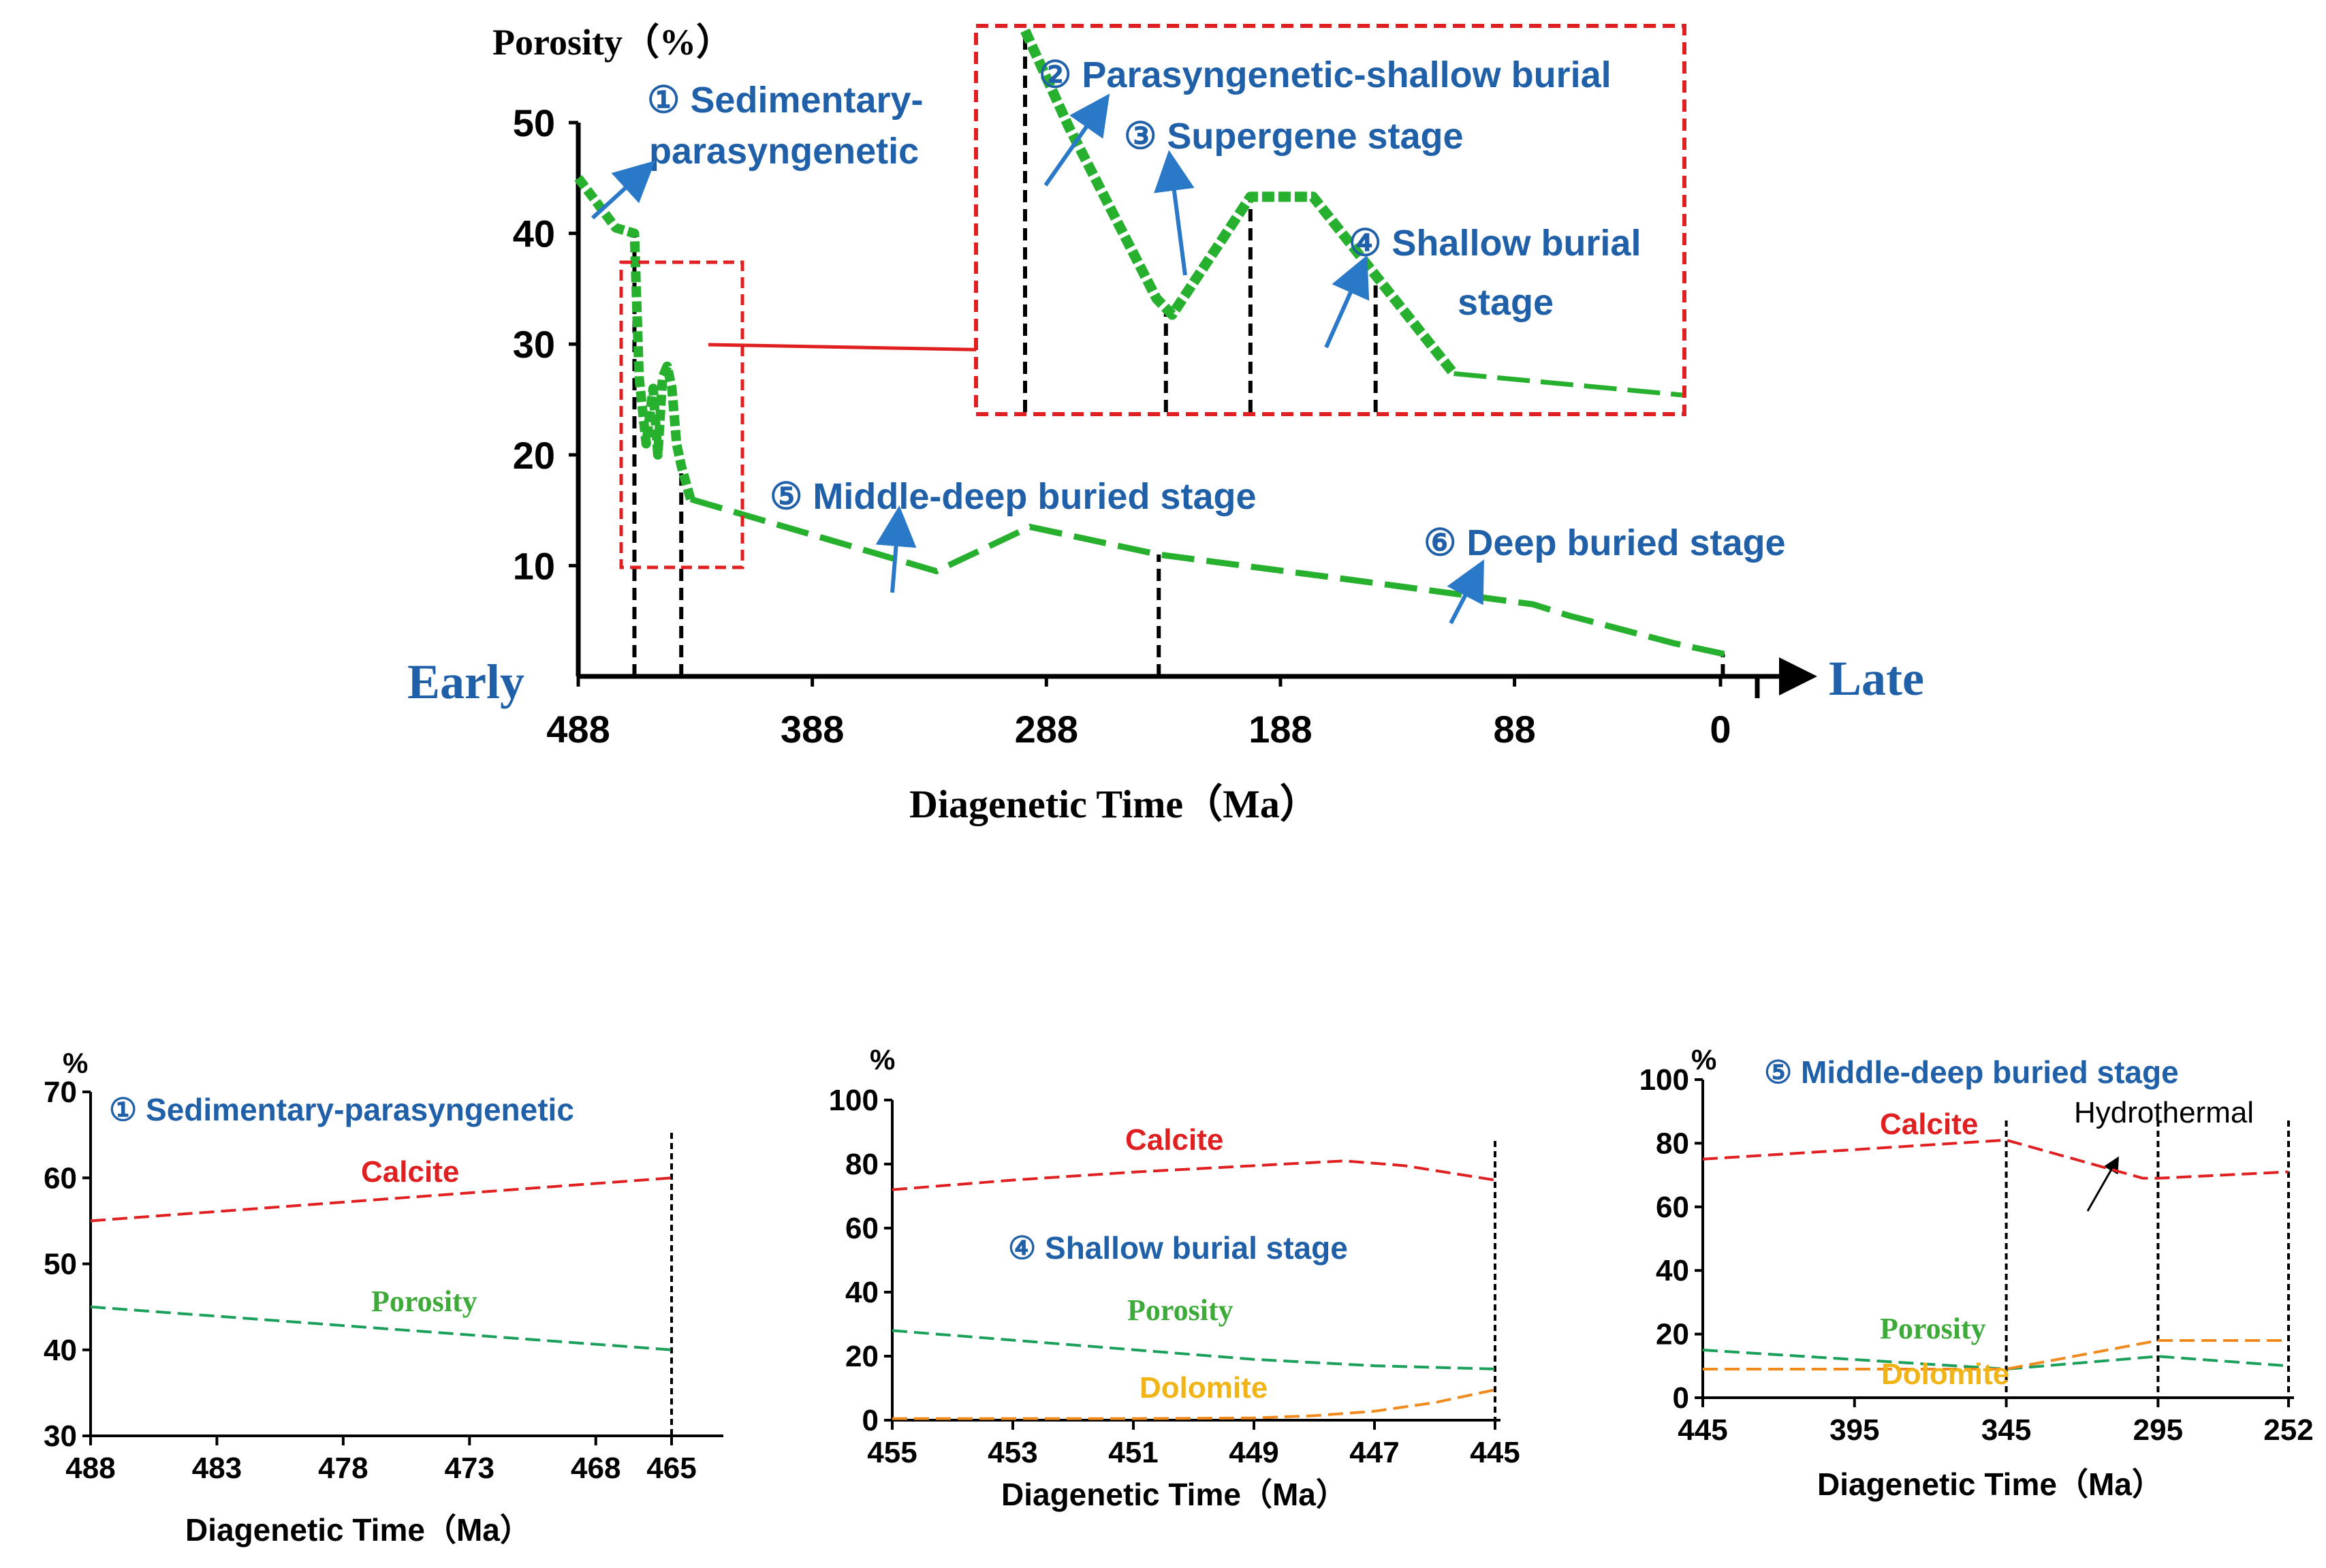  What do you see at coordinates (862, 1356) in the screenshot?
I see `small-y-tick-label: 20` at bounding box center [862, 1356].